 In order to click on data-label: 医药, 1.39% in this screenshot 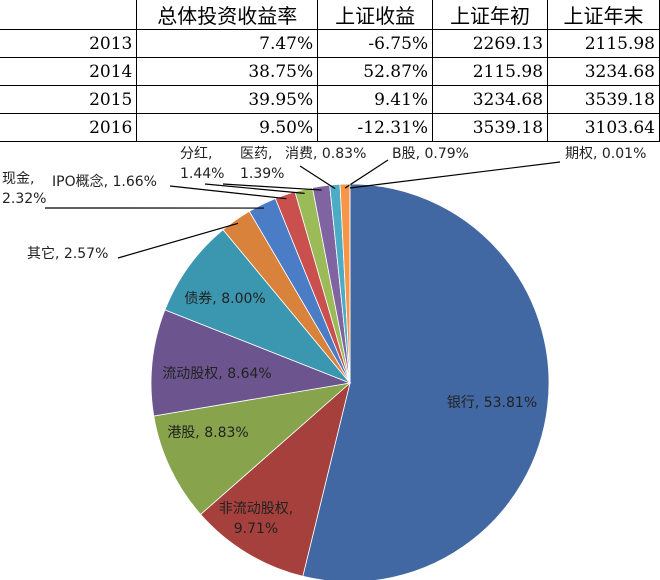, I will do `click(262, 164)`.